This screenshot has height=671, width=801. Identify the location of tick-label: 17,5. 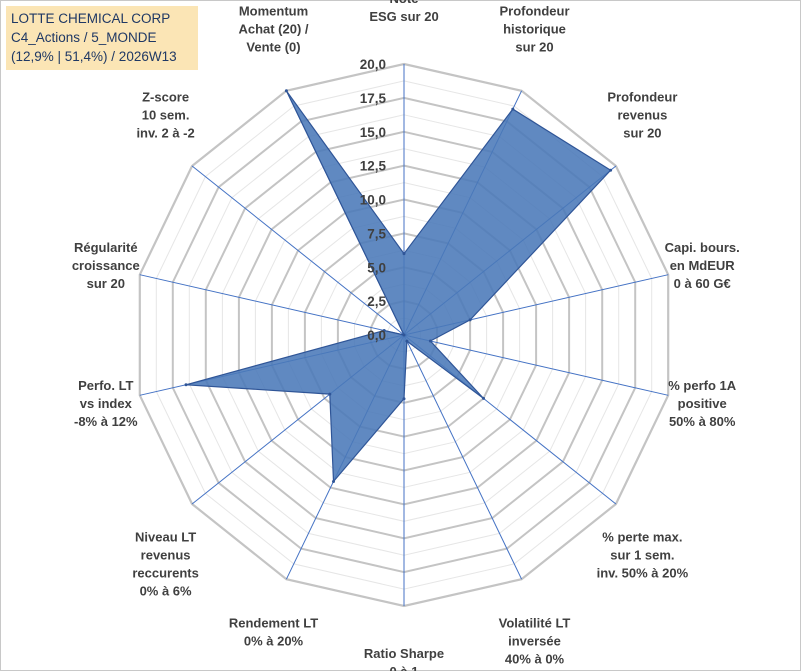
(373, 98).